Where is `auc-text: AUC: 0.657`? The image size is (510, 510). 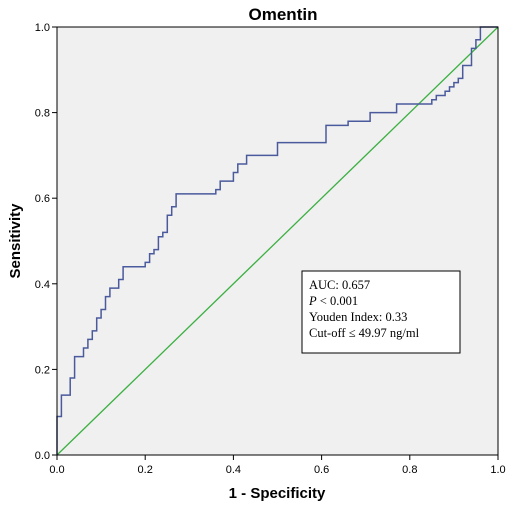 auc-text: AUC: 0.657 is located at coordinates (339, 285).